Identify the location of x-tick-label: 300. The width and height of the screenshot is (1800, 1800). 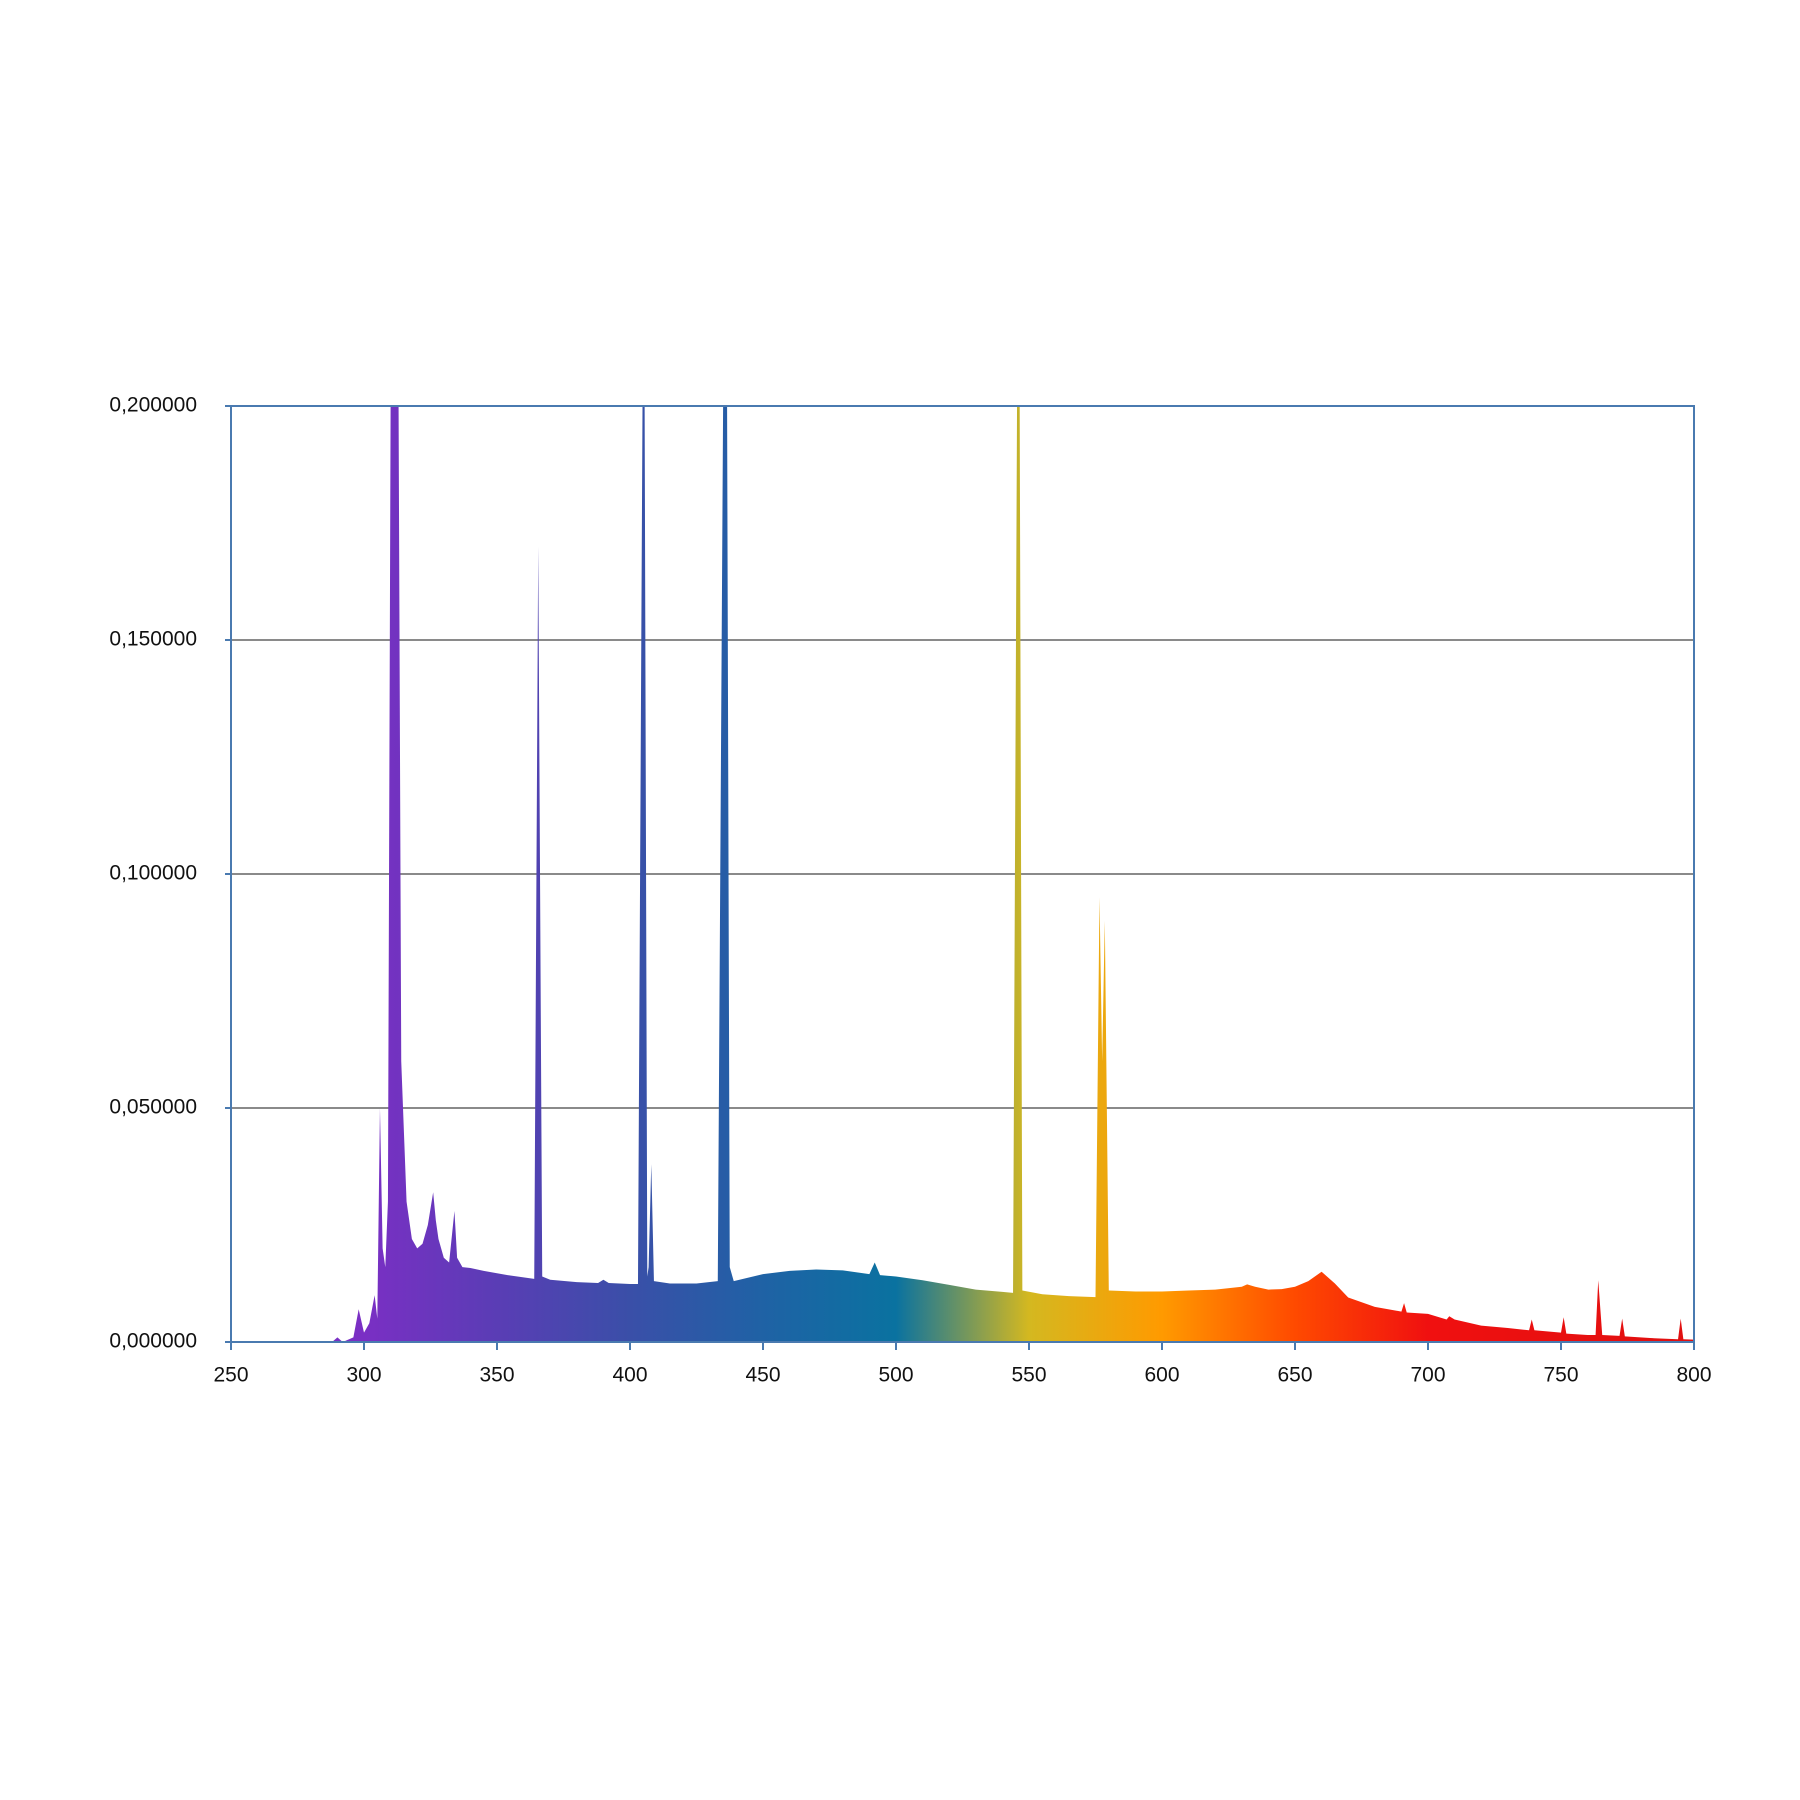
(363, 1375).